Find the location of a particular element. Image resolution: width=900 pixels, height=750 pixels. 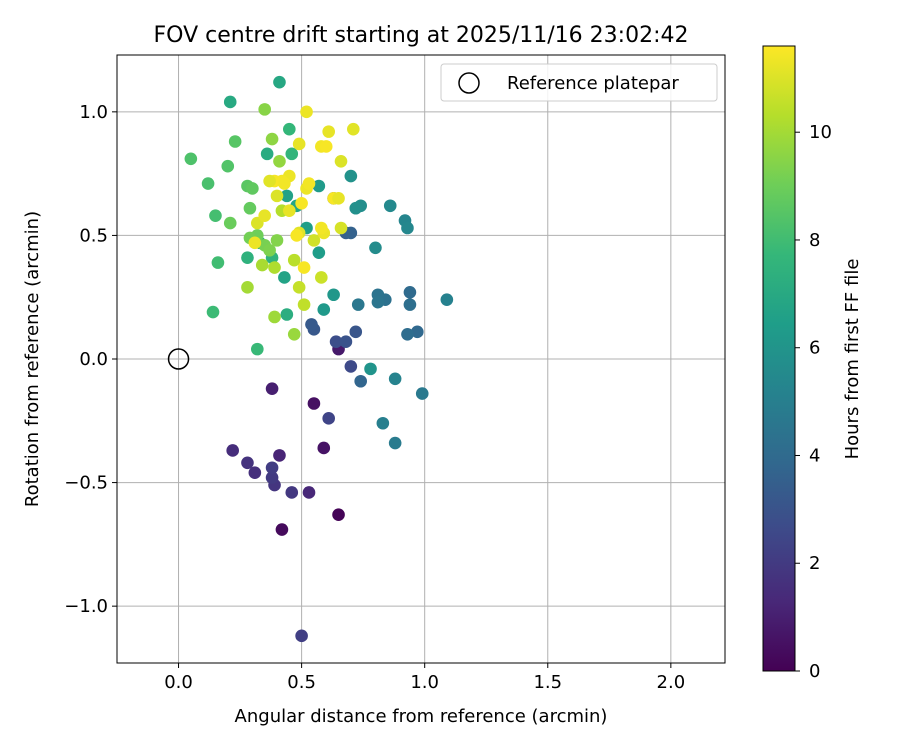

colorbar-label: Hours from first FF file is located at coordinates (852, 359).